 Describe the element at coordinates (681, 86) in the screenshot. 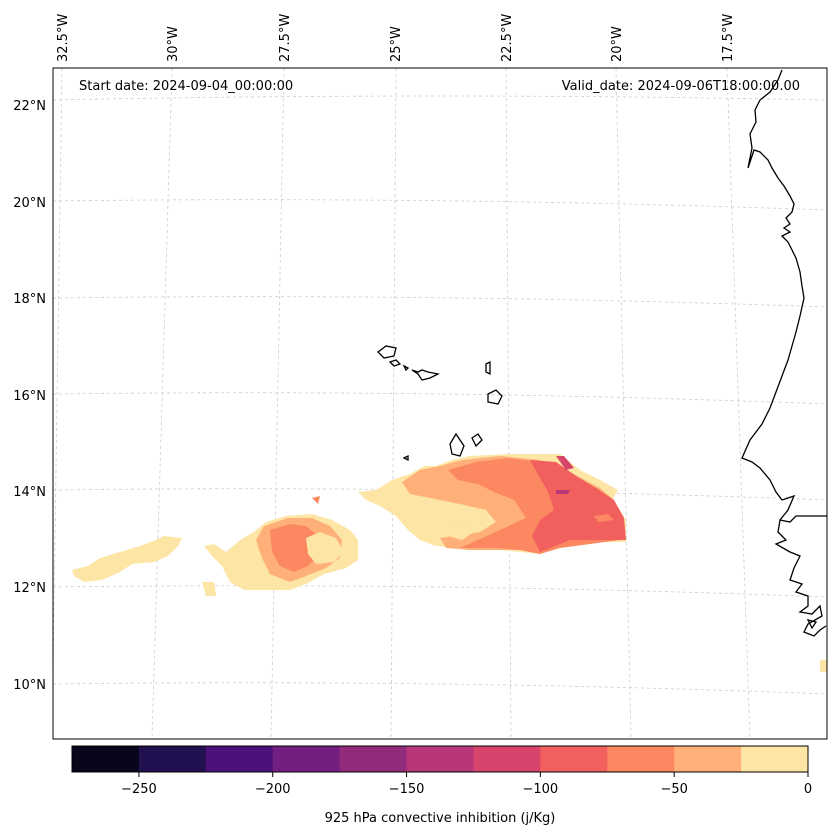

I see `valid-date-label: Valid_date: 2024-09-06T18:00:00.00` at that location.